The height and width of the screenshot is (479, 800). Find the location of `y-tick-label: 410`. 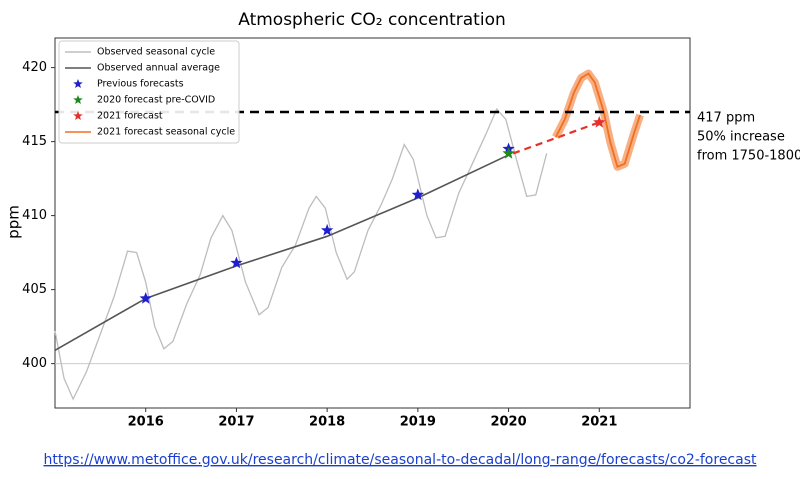

y-tick-label: 410 is located at coordinates (34, 215).